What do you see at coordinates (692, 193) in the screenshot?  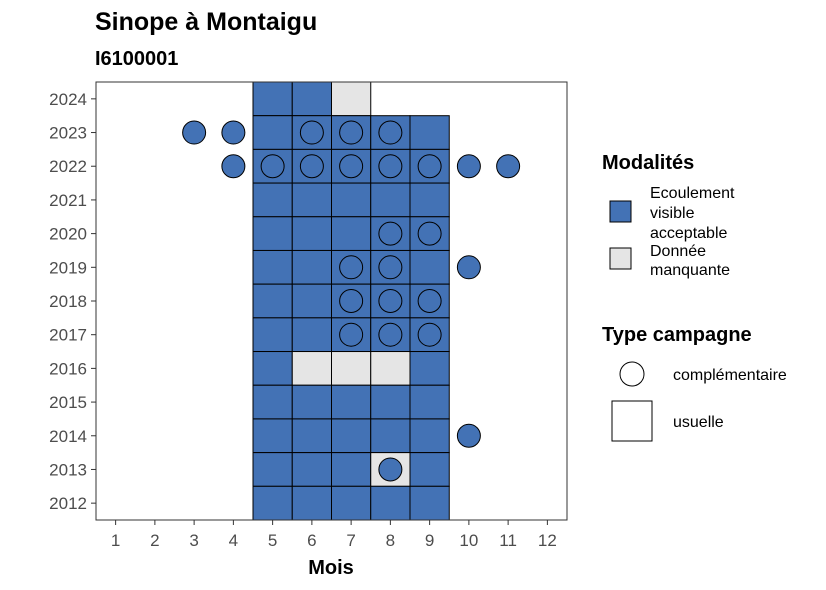 I see `legend-label-line: Ecoulement` at bounding box center [692, 193].